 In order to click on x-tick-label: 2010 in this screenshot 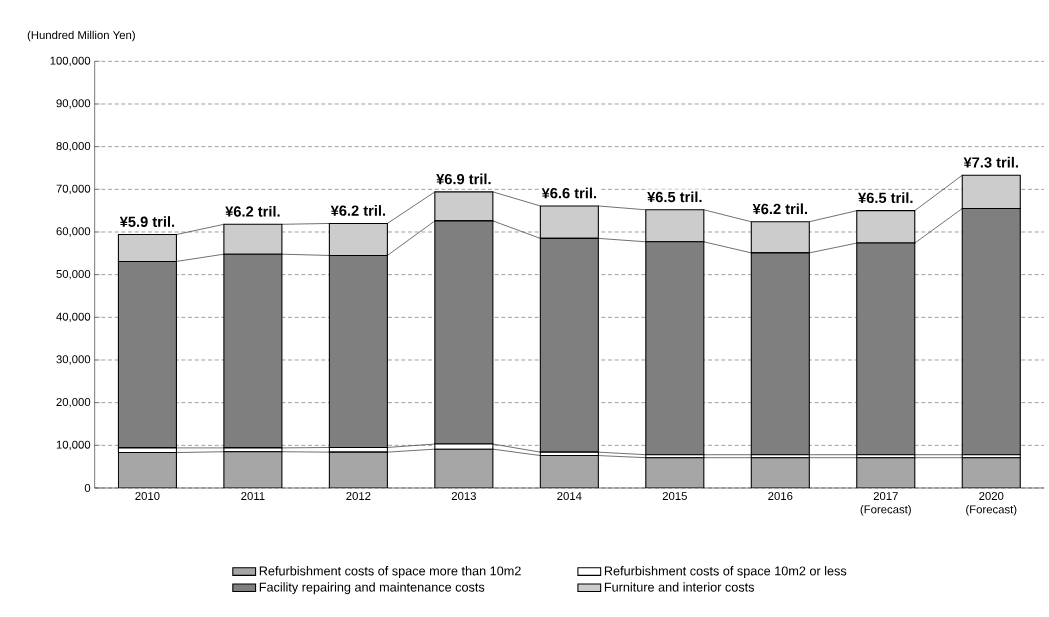, I will do `click(147, 496)`.